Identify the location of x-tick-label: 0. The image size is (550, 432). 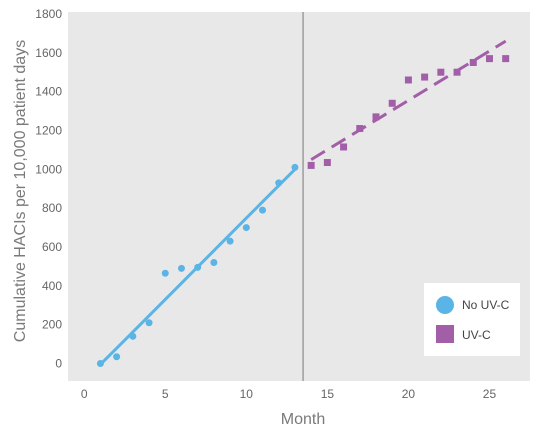
(84, 394).